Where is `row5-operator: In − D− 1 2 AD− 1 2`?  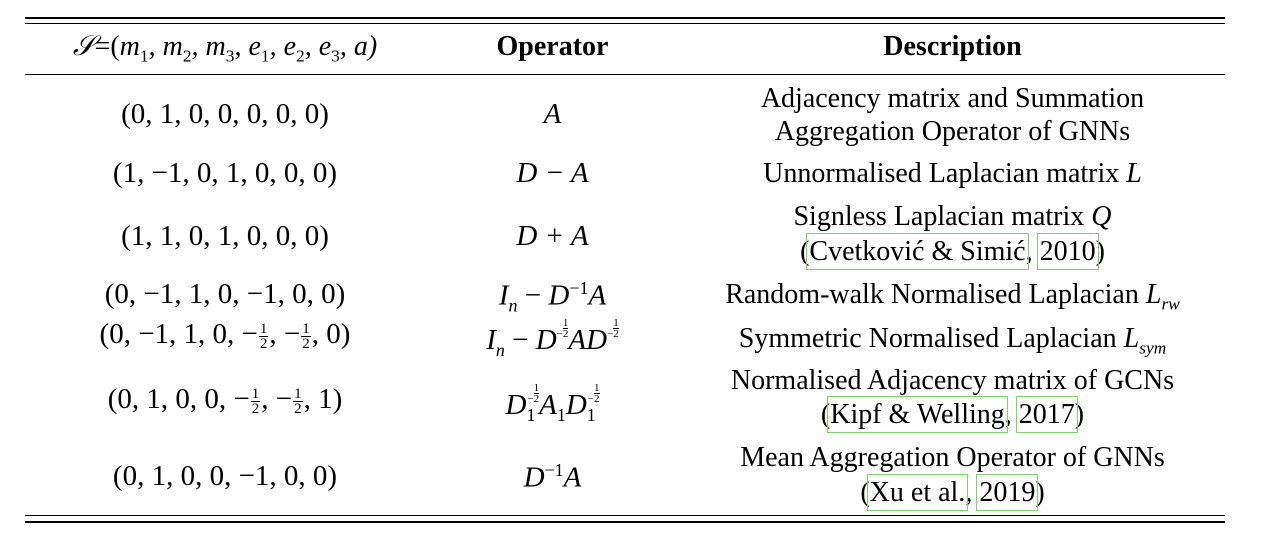
row5-operator: In − D− 1 2 AD− 1 2 is located at coordinates (552, 338).